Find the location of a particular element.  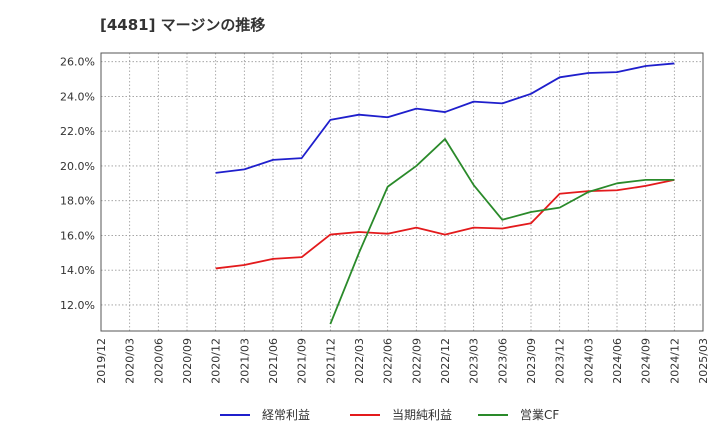

x-tick-label: 2021/03 is located at coordinates (244, 361).